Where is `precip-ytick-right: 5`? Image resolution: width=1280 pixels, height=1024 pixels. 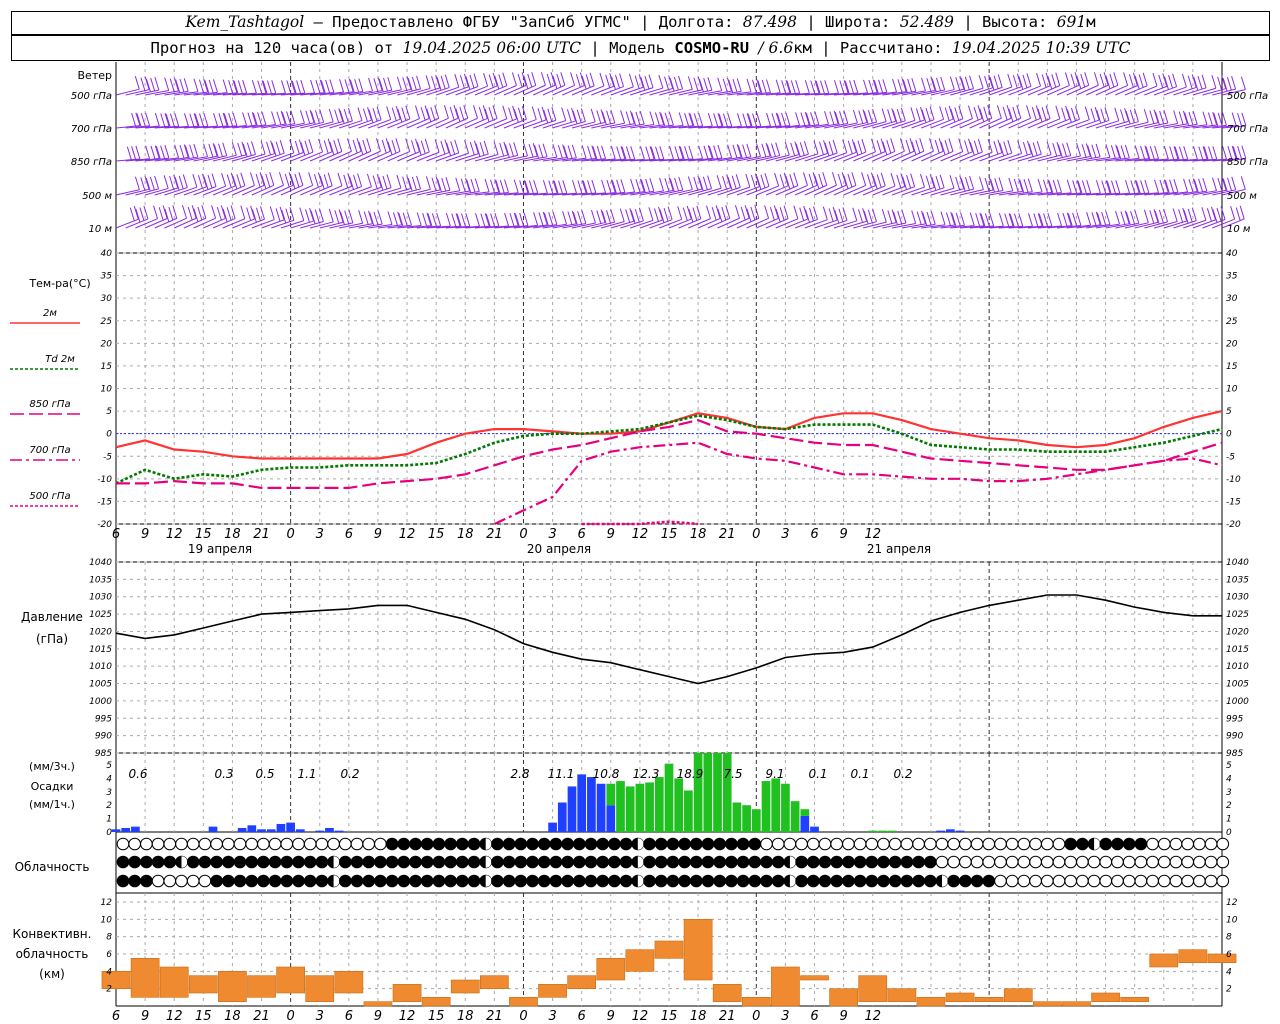 precip-ytick-right: 5 is located at coordinates (1229, 766).